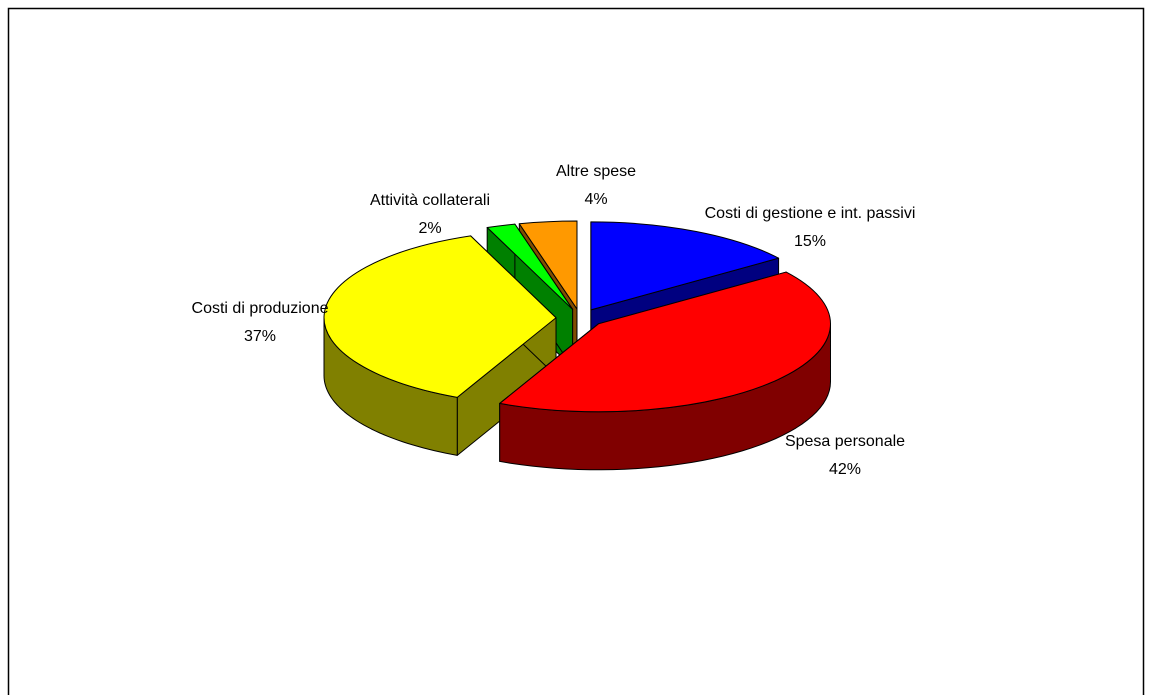  What do you see at coordinates (260, 308) in the screenshot?
I see `slice-label: Costi di produzione` at bounding box center [260, 308].